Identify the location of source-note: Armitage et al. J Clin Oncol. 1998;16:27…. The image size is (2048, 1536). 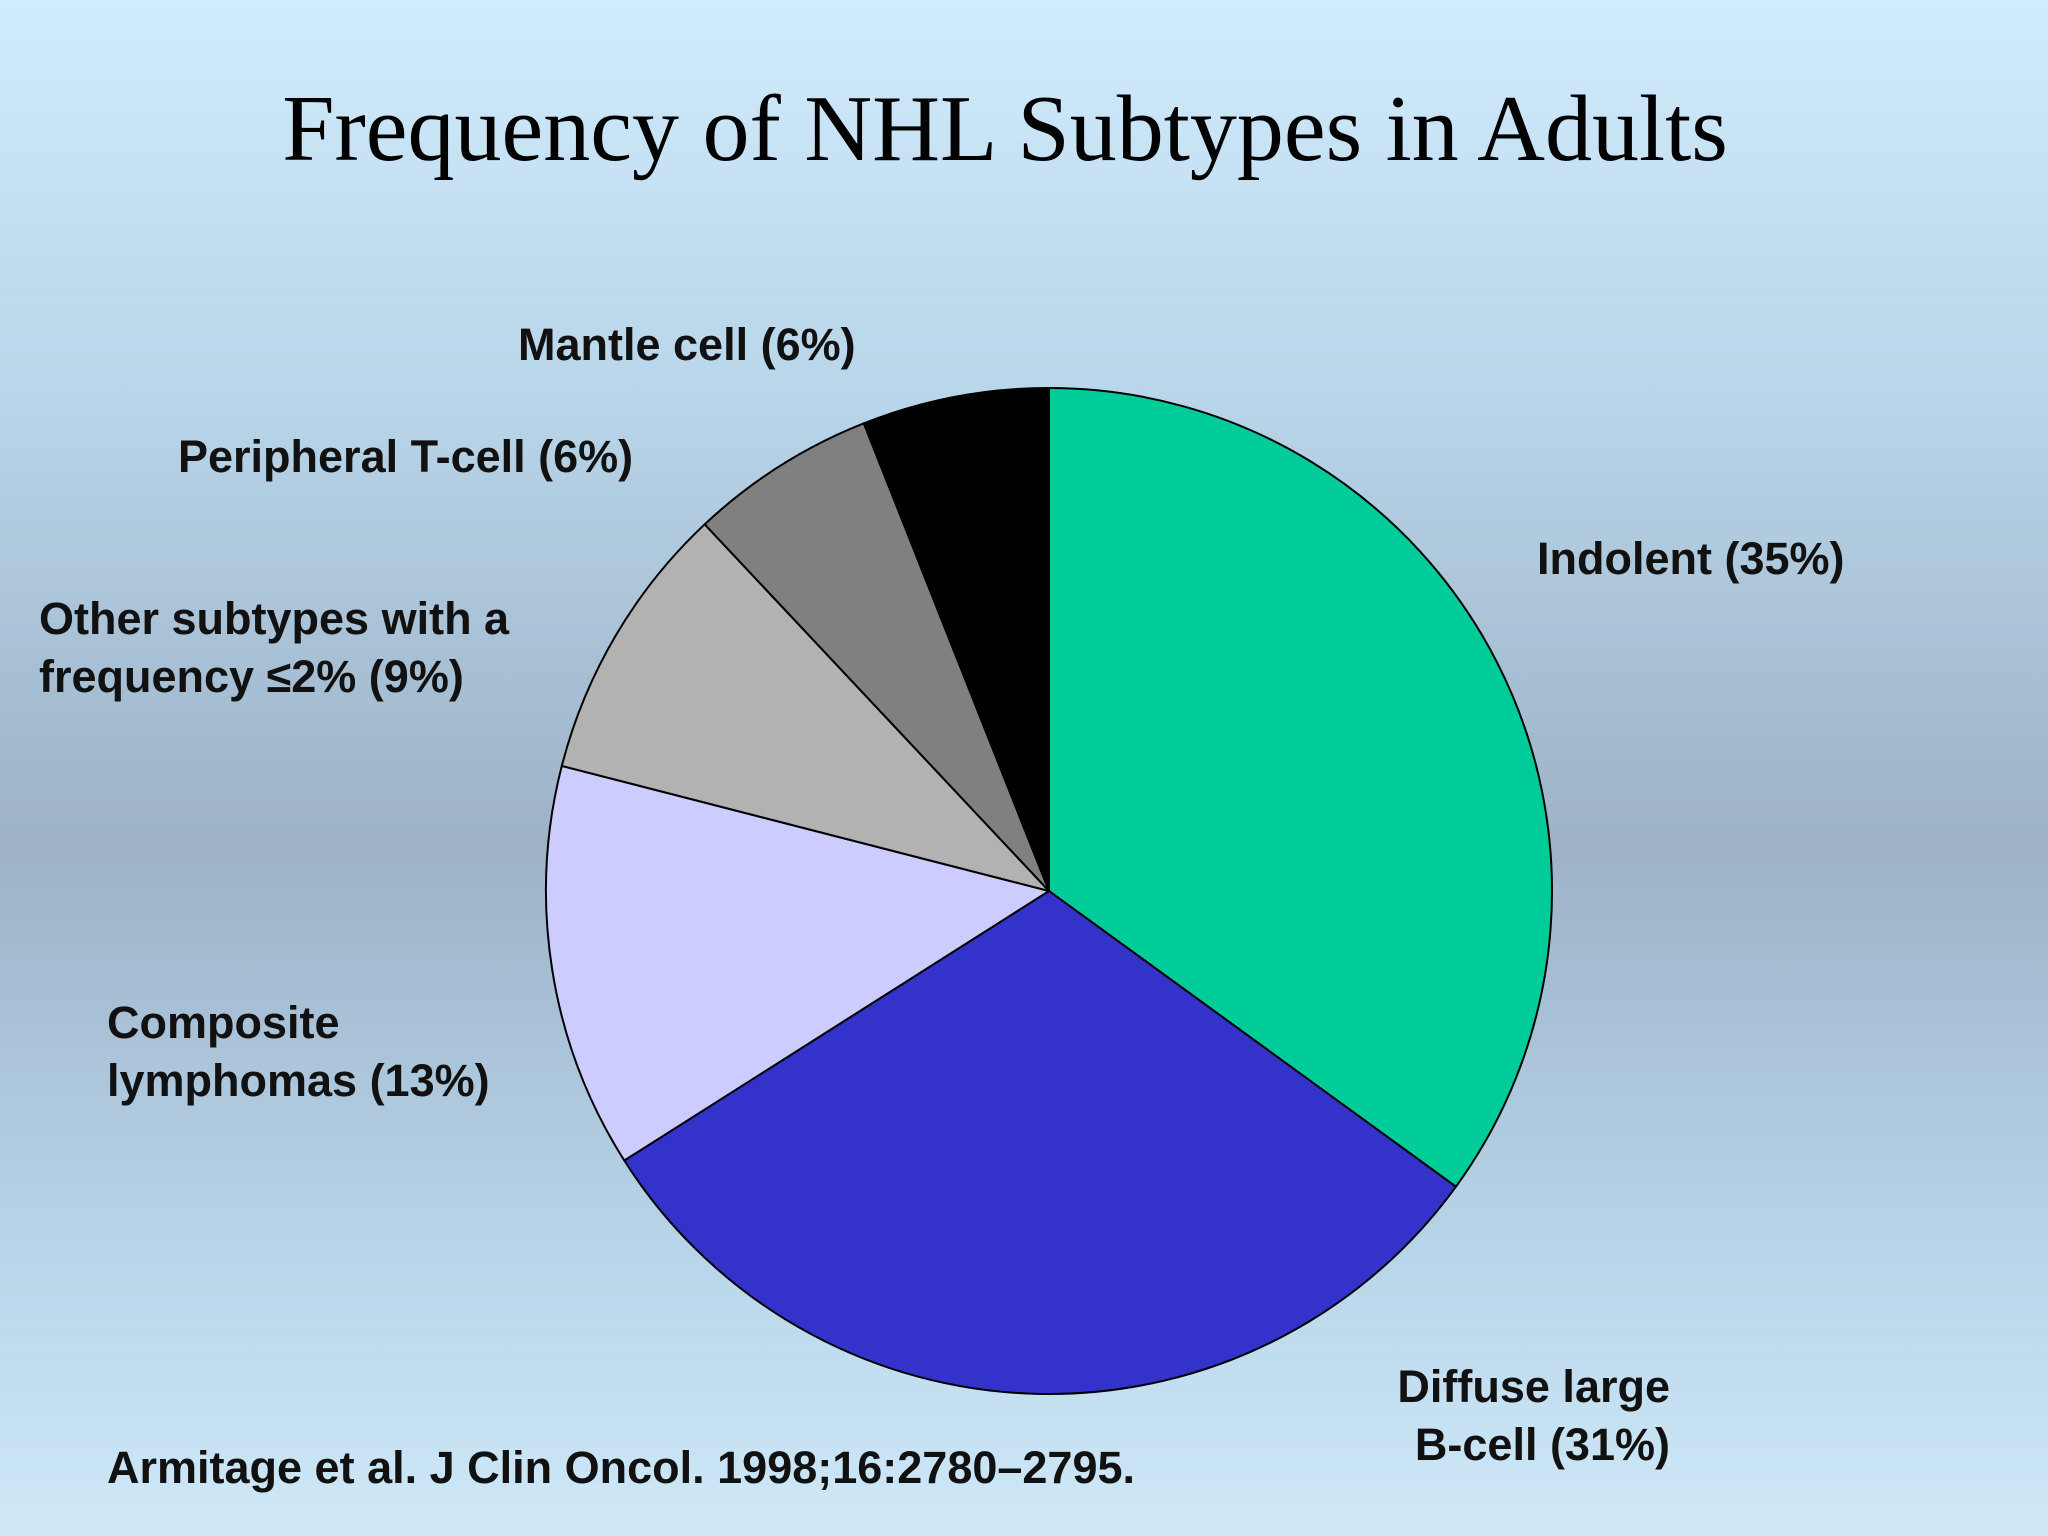
(621, 1467).